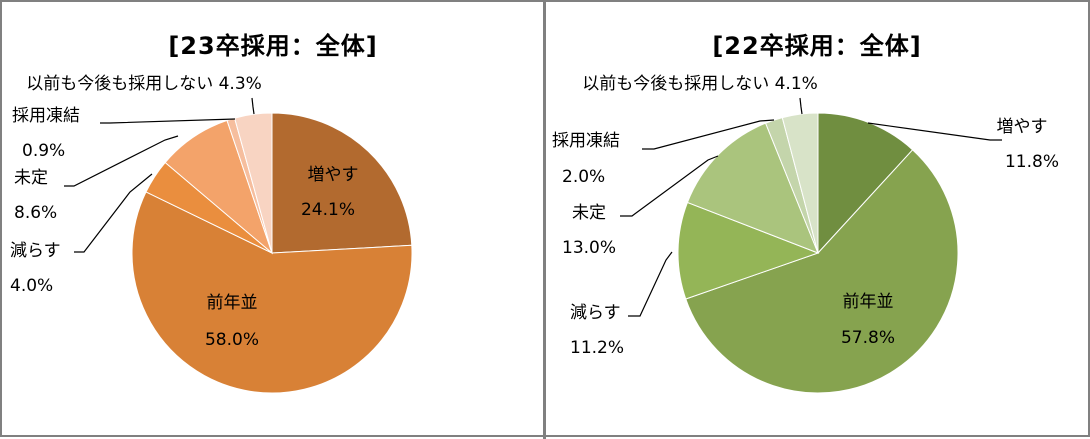  I want to click on category-label-0-0: 増やす, so click(333, 175).